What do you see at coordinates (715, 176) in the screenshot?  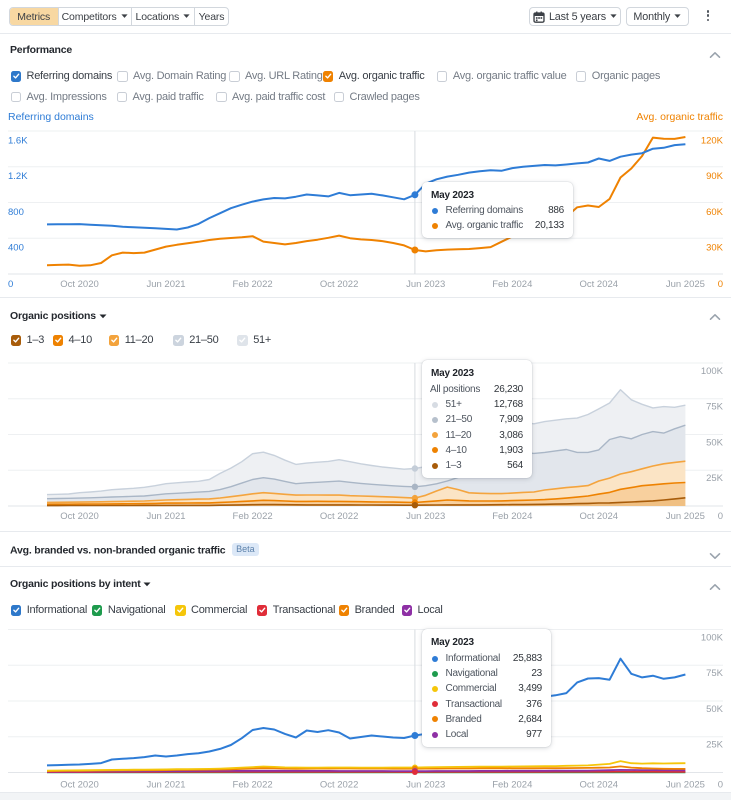 I see `svg-text: 90K` at bounding box center [715, 176].